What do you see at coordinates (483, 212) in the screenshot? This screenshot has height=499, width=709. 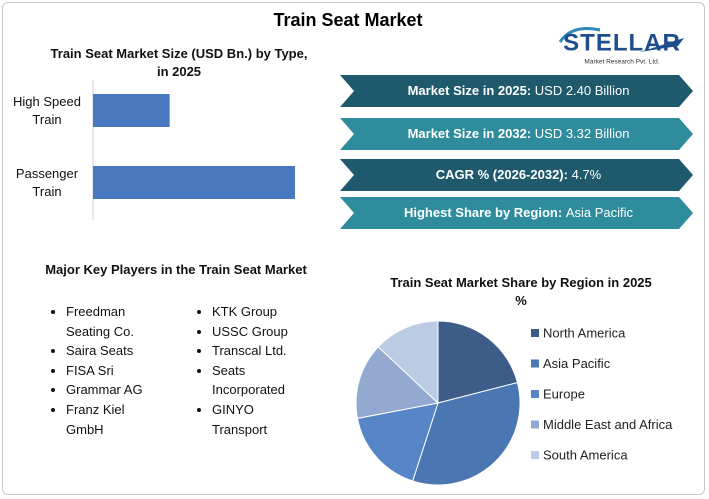 I see `highlight-label: Highest Share by Region:` at bounding box center [483, 212].